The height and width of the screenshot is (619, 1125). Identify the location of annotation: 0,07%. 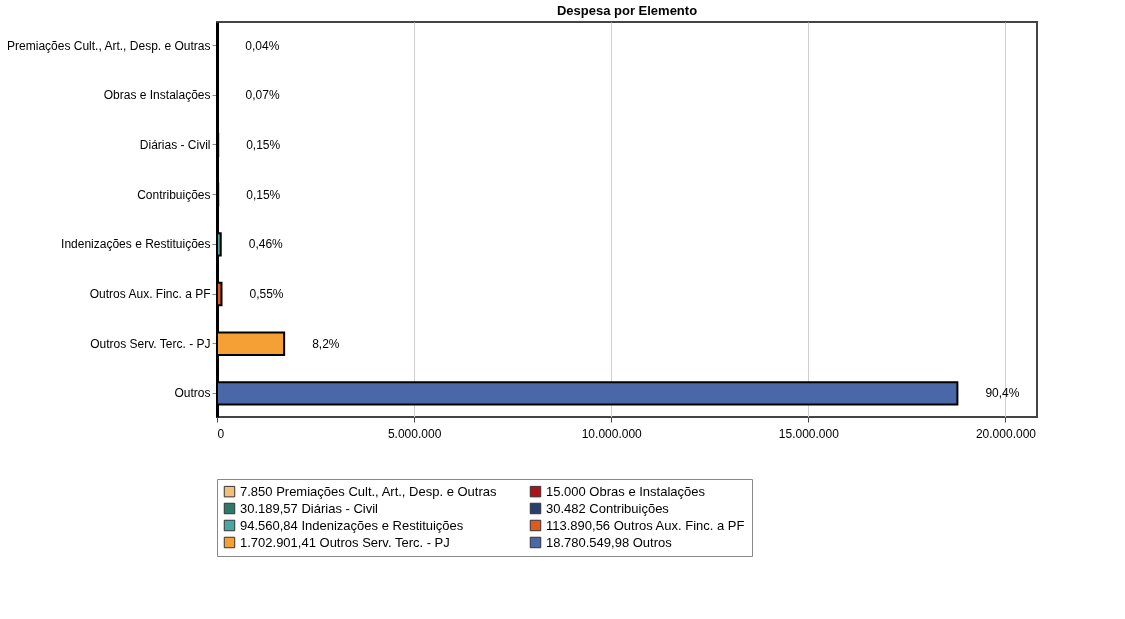
(262, 95).